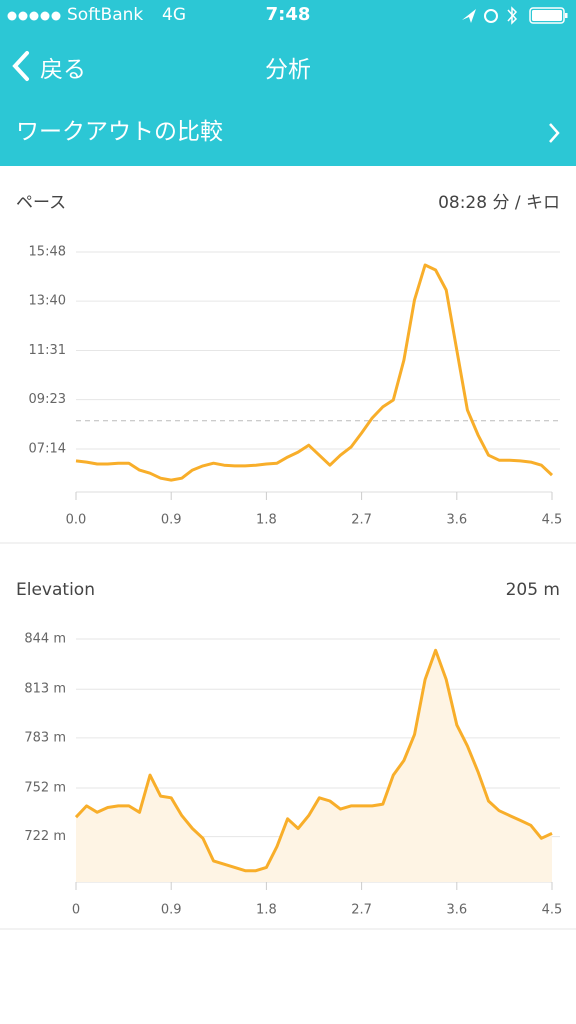 This screenshot has width=576, height=1024. I want to click on y-tick-label: 11:31, so click(47, 350).